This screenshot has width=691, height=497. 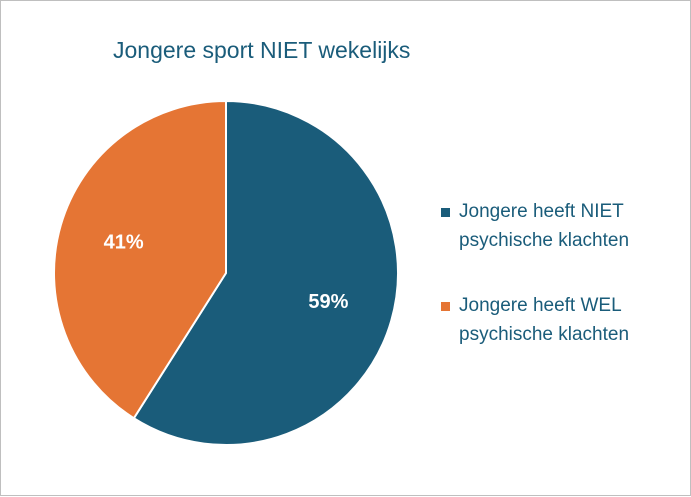 What do you see at coordinates (262, 50) in the screenshot?
I see `chart-title: Jongere sport NIET wekelijks` at bounding box center [262, 50].